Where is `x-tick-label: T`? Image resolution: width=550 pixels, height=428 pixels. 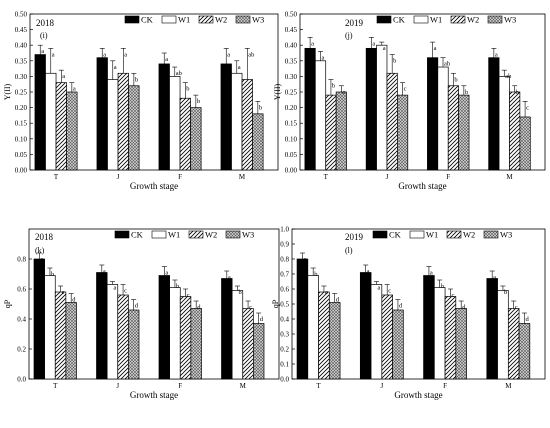 x-tick-label: T is located at coordinates (55, 386).